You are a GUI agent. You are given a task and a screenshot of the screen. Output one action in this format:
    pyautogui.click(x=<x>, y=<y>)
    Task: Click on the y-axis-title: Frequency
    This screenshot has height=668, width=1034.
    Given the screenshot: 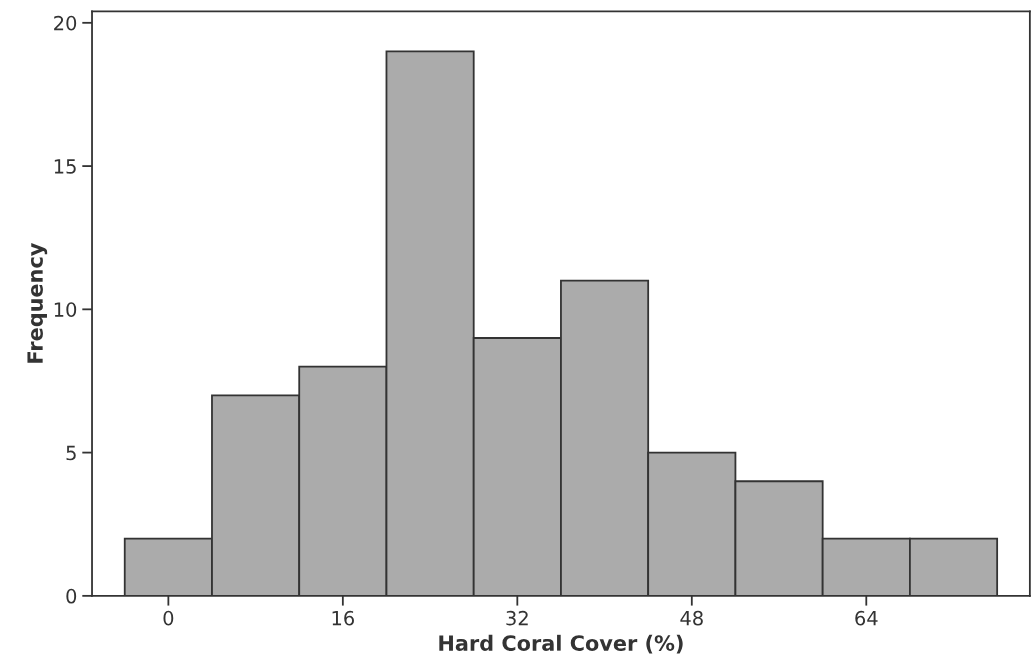 What is the action you would take?
    pyautogui.click(x=37, y=303)
    